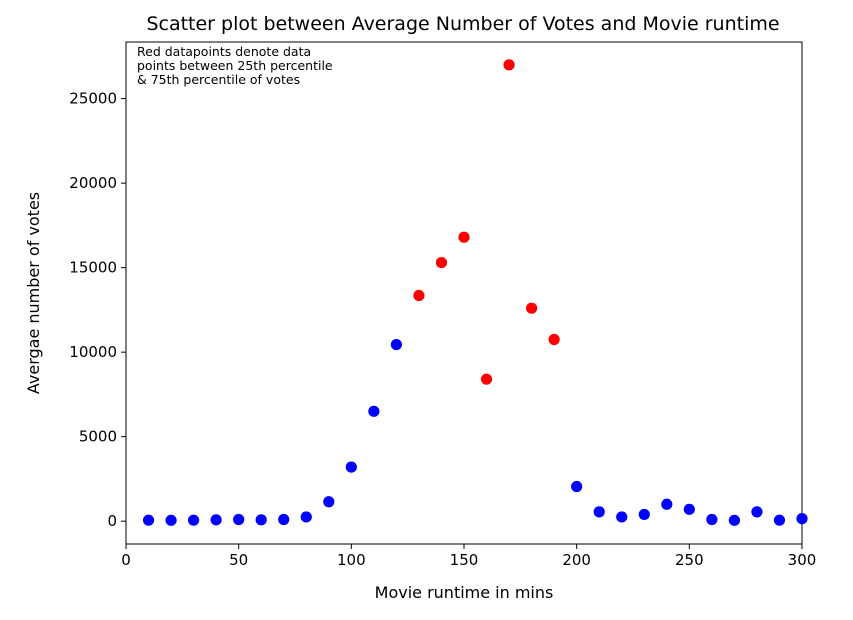 This screenshot has height=620, width=853. Describe the element at coordinates (576, 560) in the screenshot. I see `x-tick-label: 200` at that location.